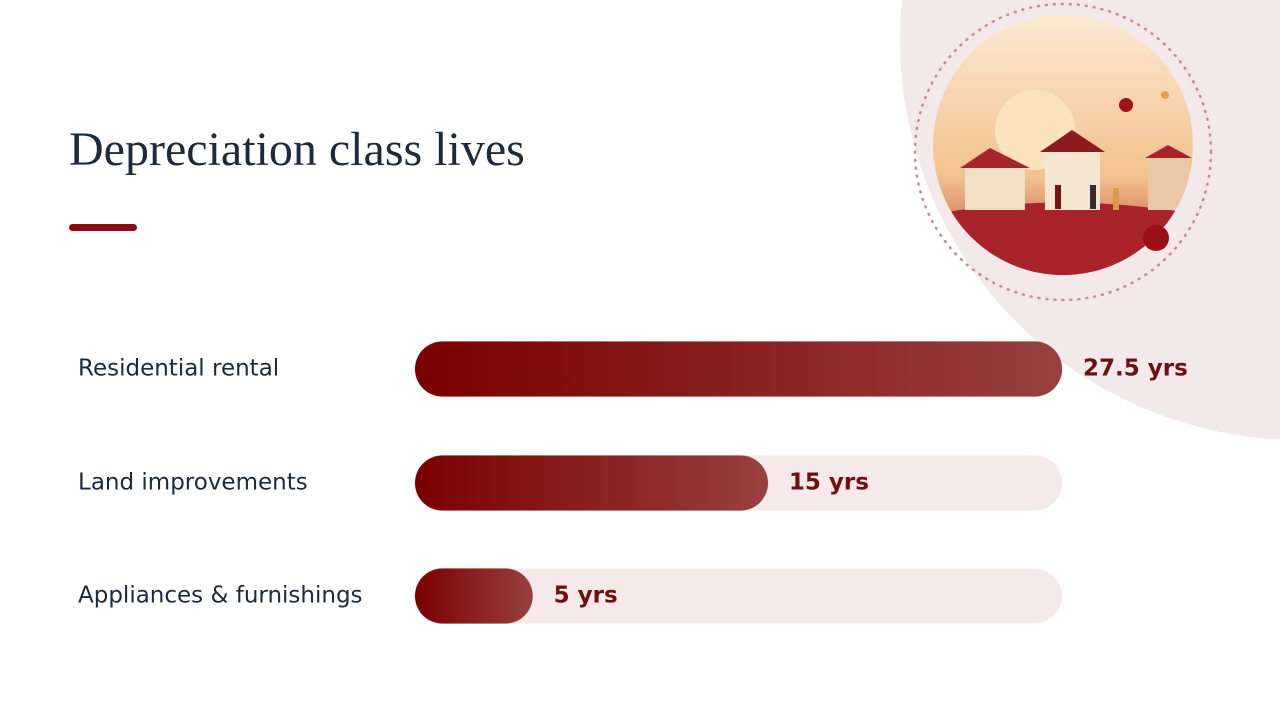 This screenshot has width=1280, height=720. Describe the element at coordinates (1135, 369) in the screenshot. I see `value-label: 27.5 yrs` at that location.